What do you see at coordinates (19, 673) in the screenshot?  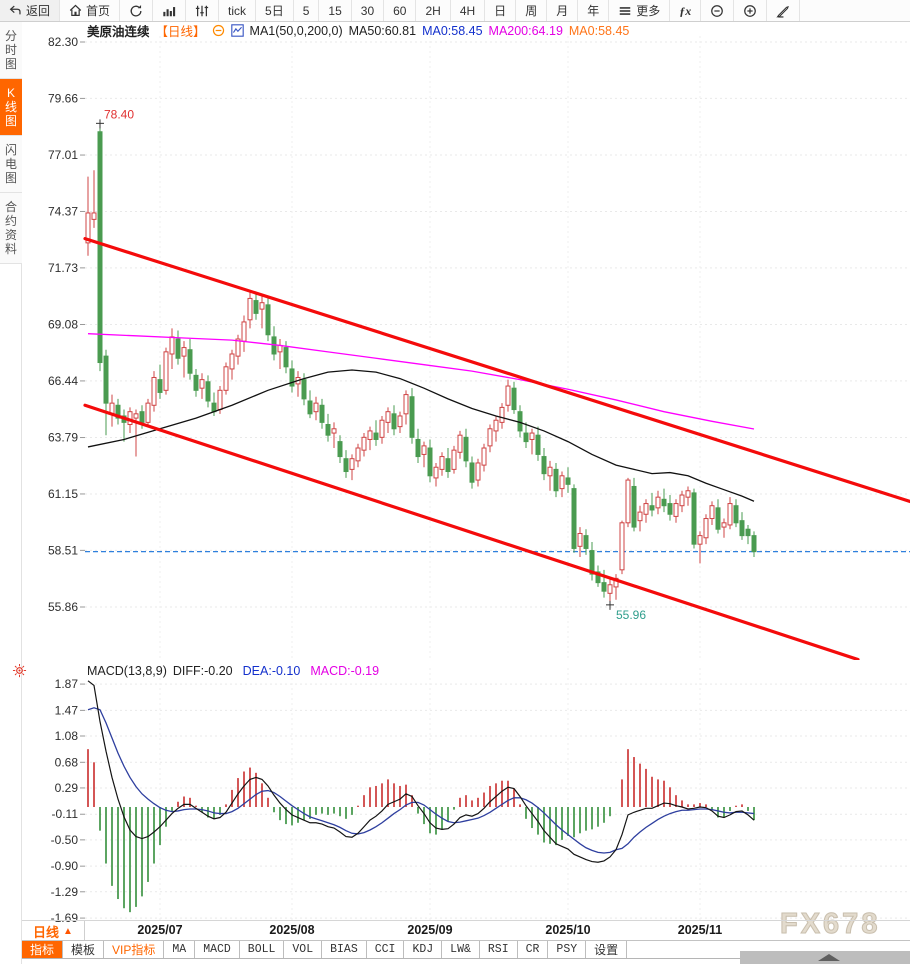 I see `indicator-sun-icon` at bounding box center [19, 673].